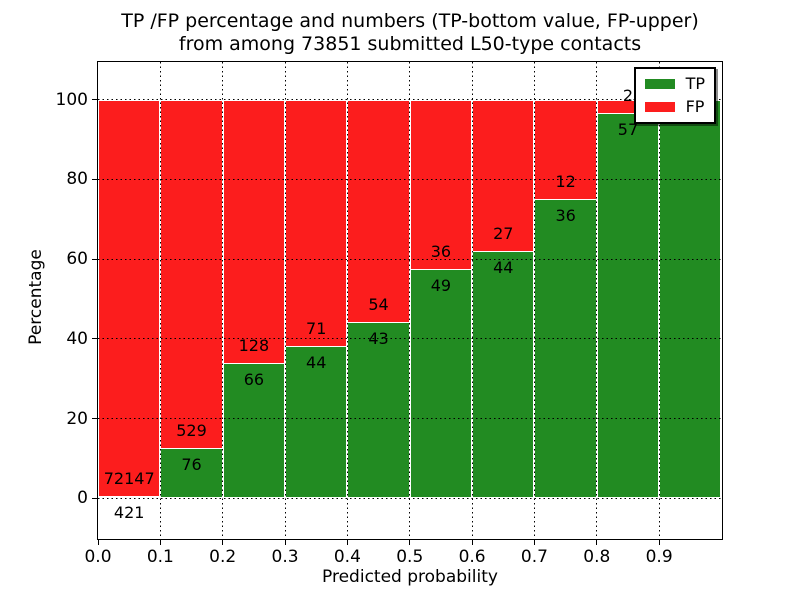 This screenshot has width=800, height=600. I want to click on legend-item-tp: TP, so click(674, 83).